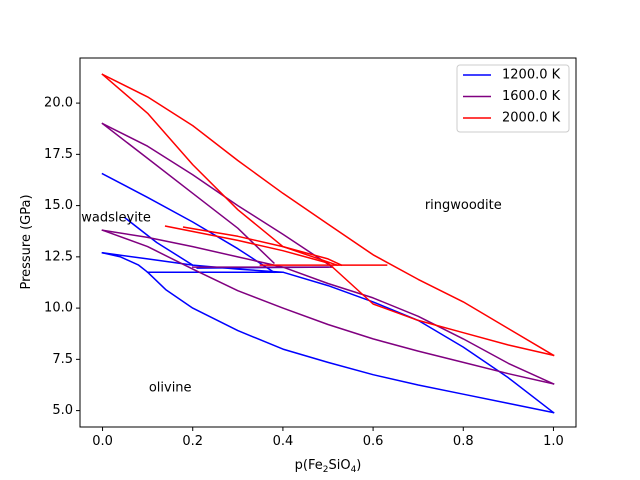  Describe the element at coordinates (62, 359) in the screenshot. I see `y-tick-label: 7.5` at that location.